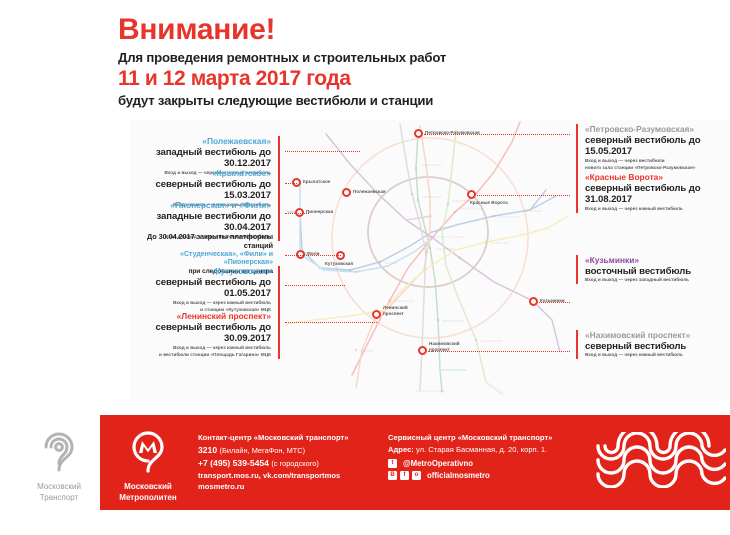  What do you see at coordinates (499, 243) in the screenshot?
I see `svg-text: Новогиреево` at bounding box center [499, 243].